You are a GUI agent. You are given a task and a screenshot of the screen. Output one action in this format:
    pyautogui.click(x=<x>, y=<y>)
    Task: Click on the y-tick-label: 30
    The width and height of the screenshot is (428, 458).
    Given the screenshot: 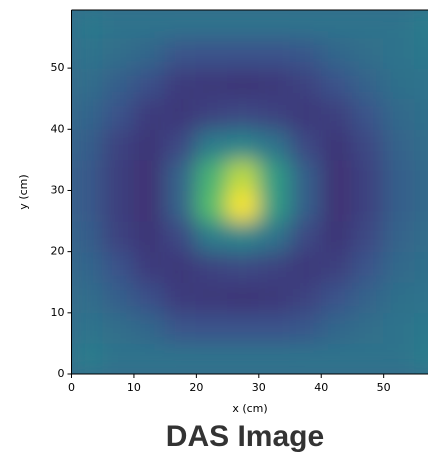 What is the action you would take?
    pyautogui.click(x=58, y=189)
    